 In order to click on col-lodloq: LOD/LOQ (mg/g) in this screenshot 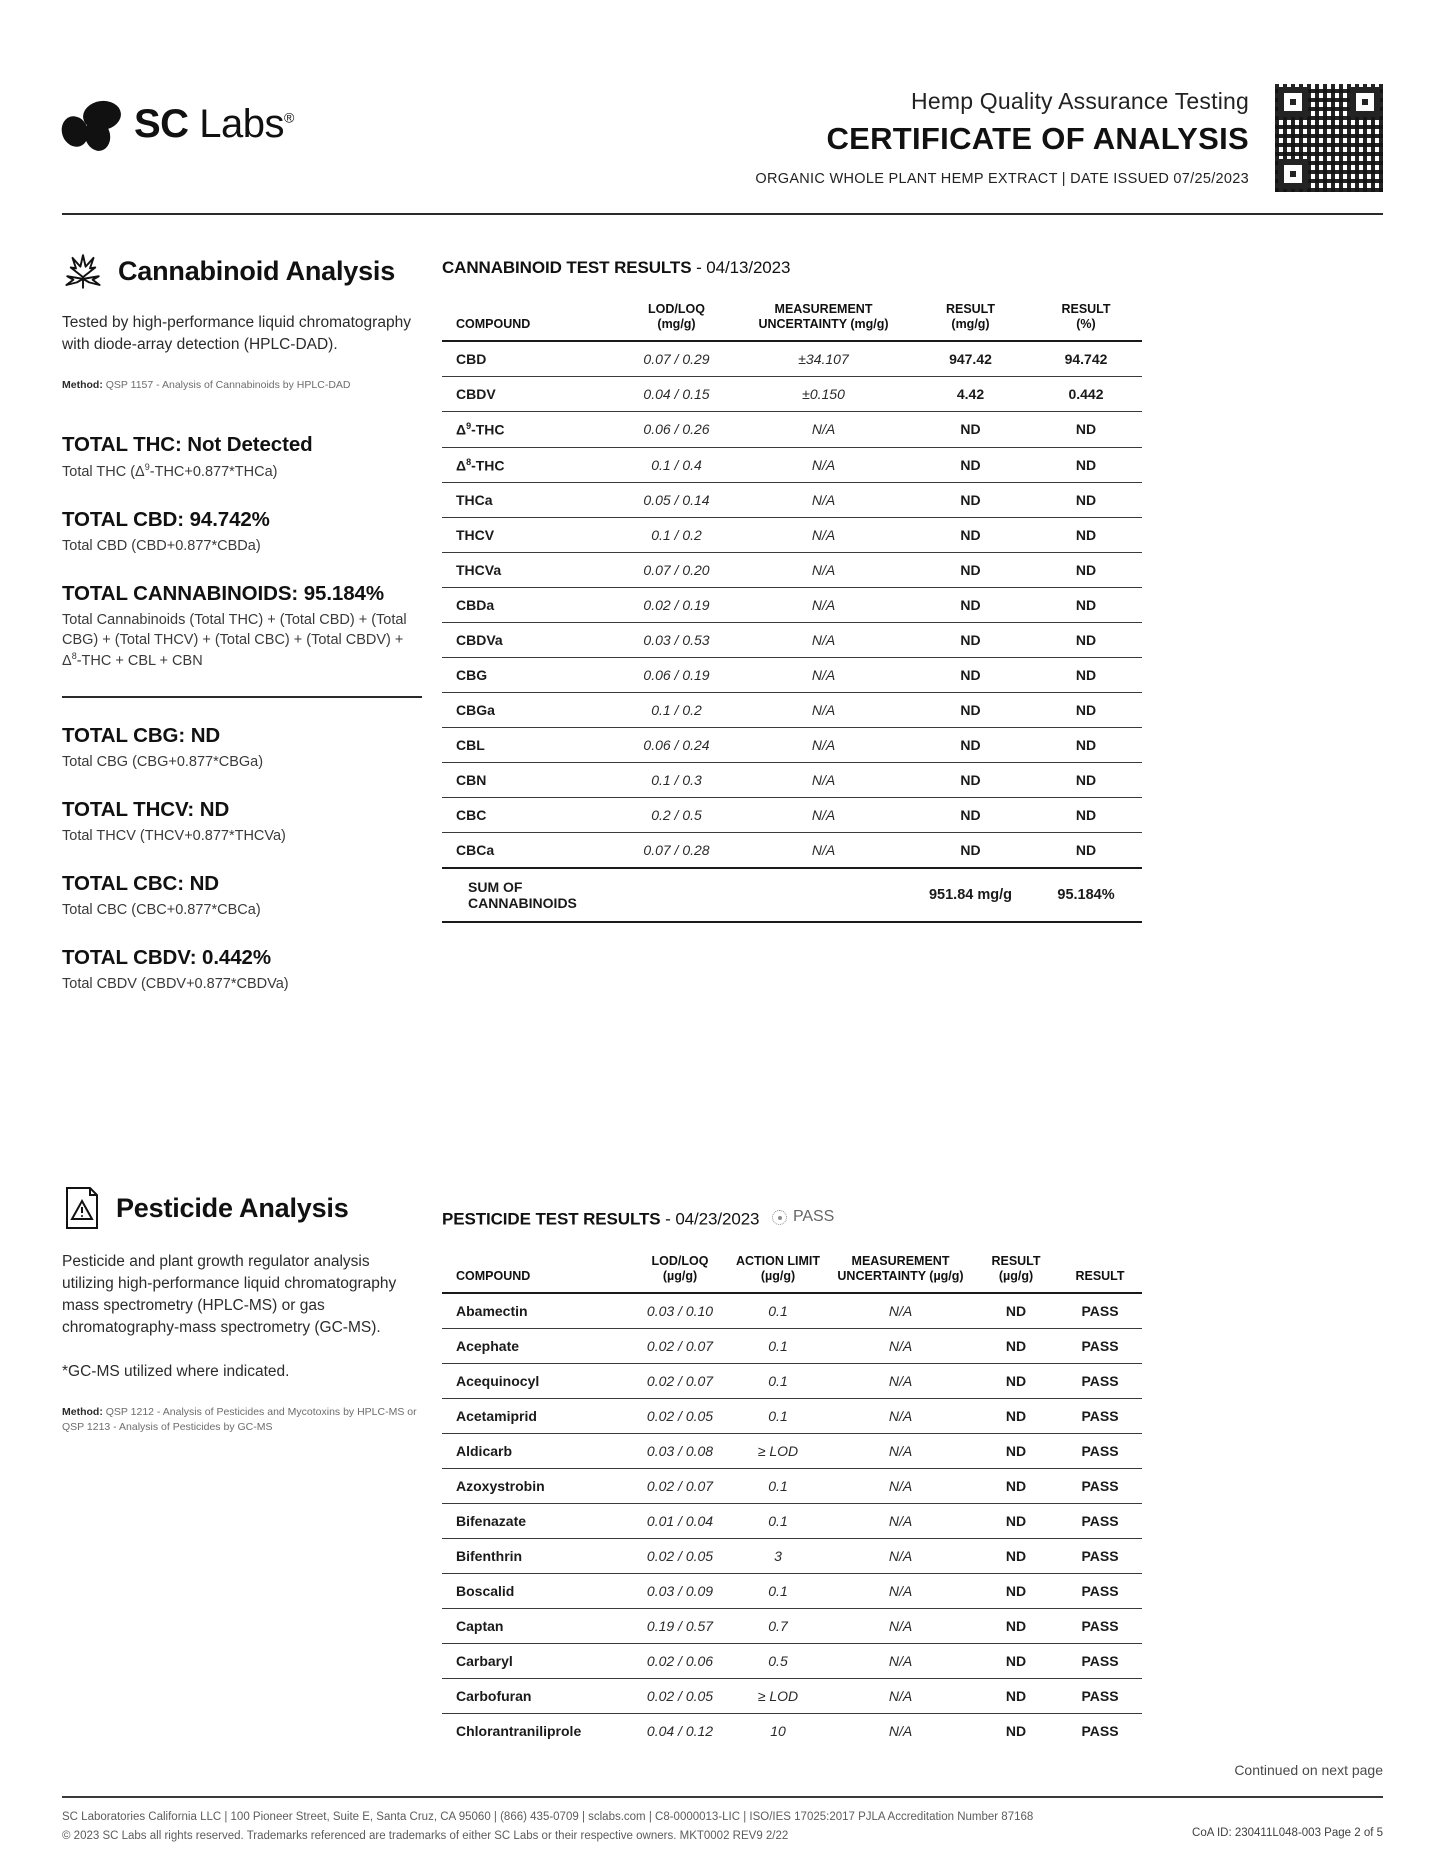, I will do `click(676, 316)`.